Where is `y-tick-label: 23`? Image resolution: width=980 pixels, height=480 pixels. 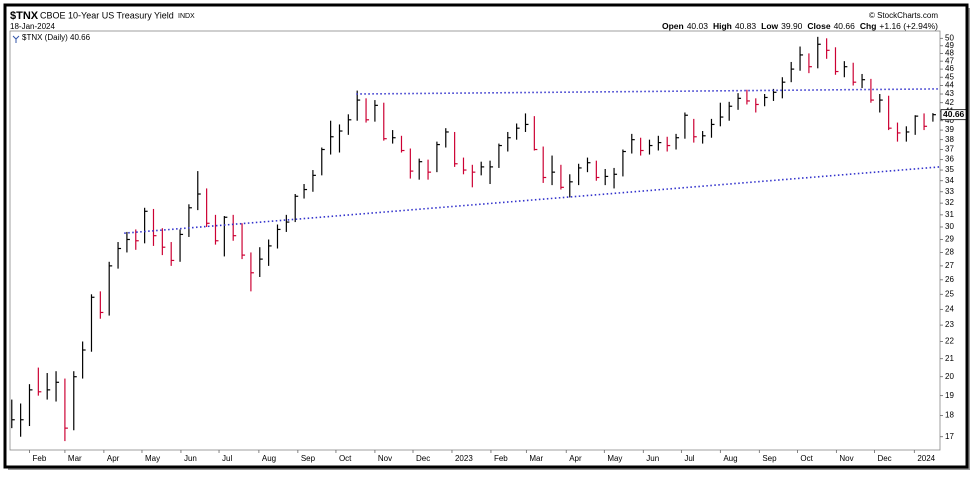 y-tick-label: 23 is located at coordinates (949, 324).